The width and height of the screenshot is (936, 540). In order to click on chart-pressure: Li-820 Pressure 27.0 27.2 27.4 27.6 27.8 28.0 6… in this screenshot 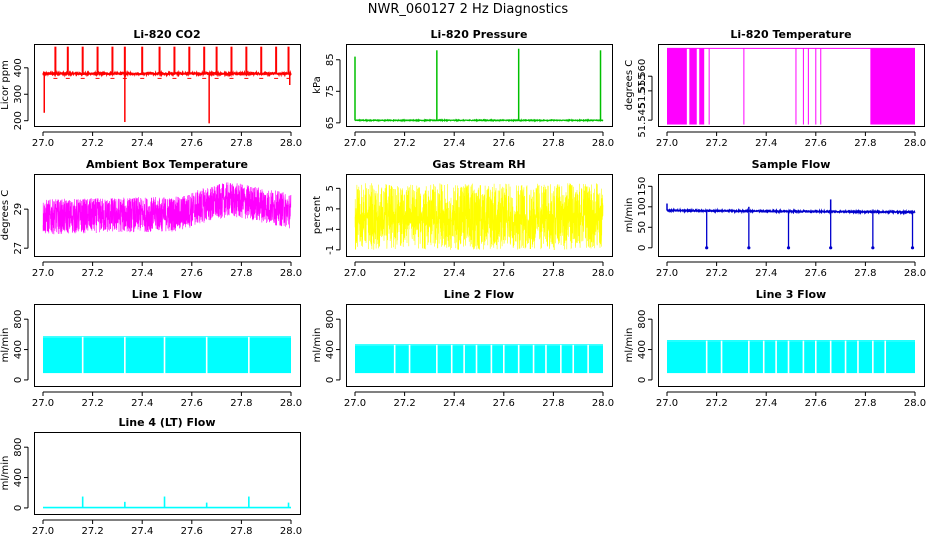, I will do `click(463, 88)`.